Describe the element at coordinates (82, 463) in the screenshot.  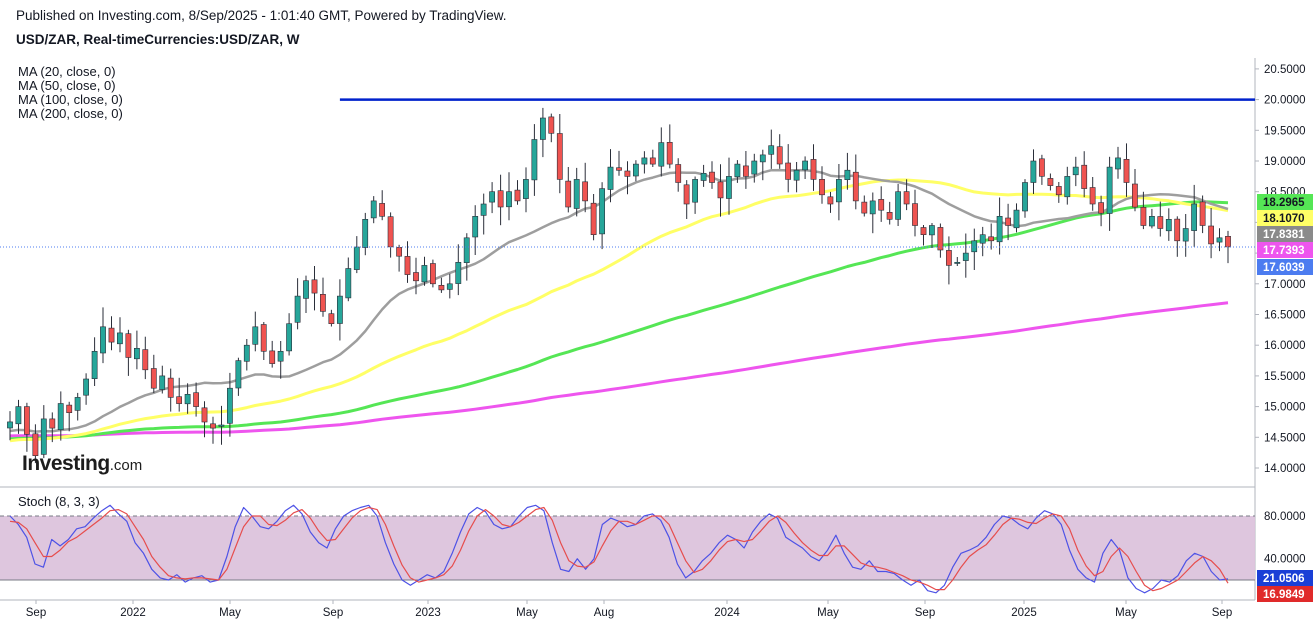
I see `investing-logo: Investing.com` at that location.